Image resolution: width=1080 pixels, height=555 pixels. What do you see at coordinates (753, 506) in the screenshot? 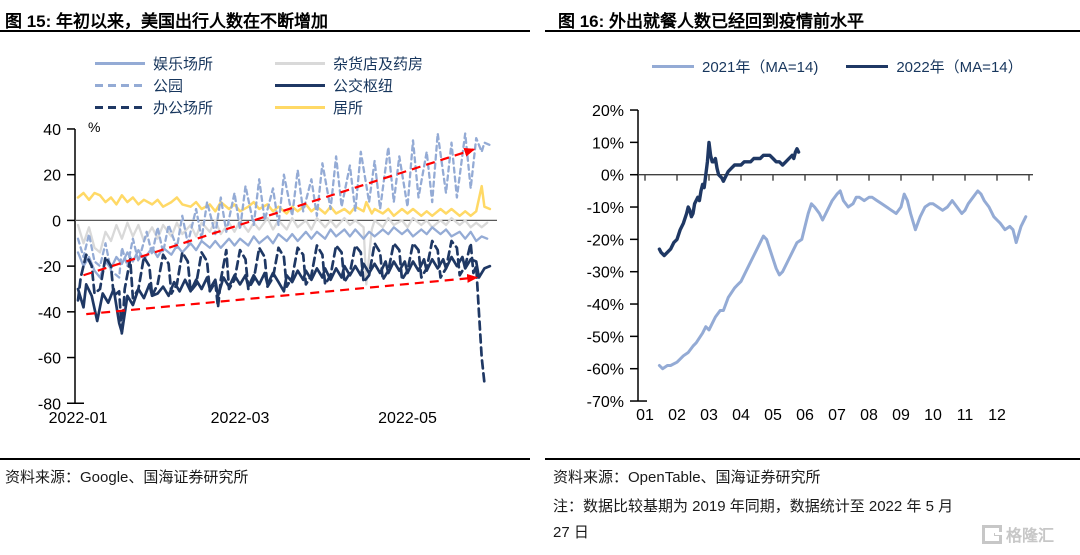
I see `fig16-note-line1: 注：数据比较基期为 2019 年同期，数据统计至 2022 年 5 月` at bounding box center [753, 506].